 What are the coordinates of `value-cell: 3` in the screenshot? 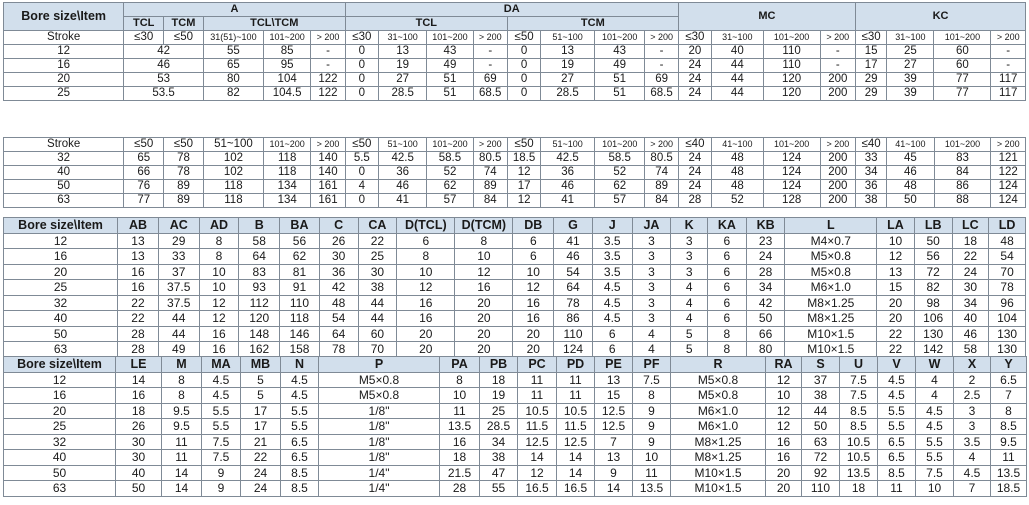 It's located at (651, 256).